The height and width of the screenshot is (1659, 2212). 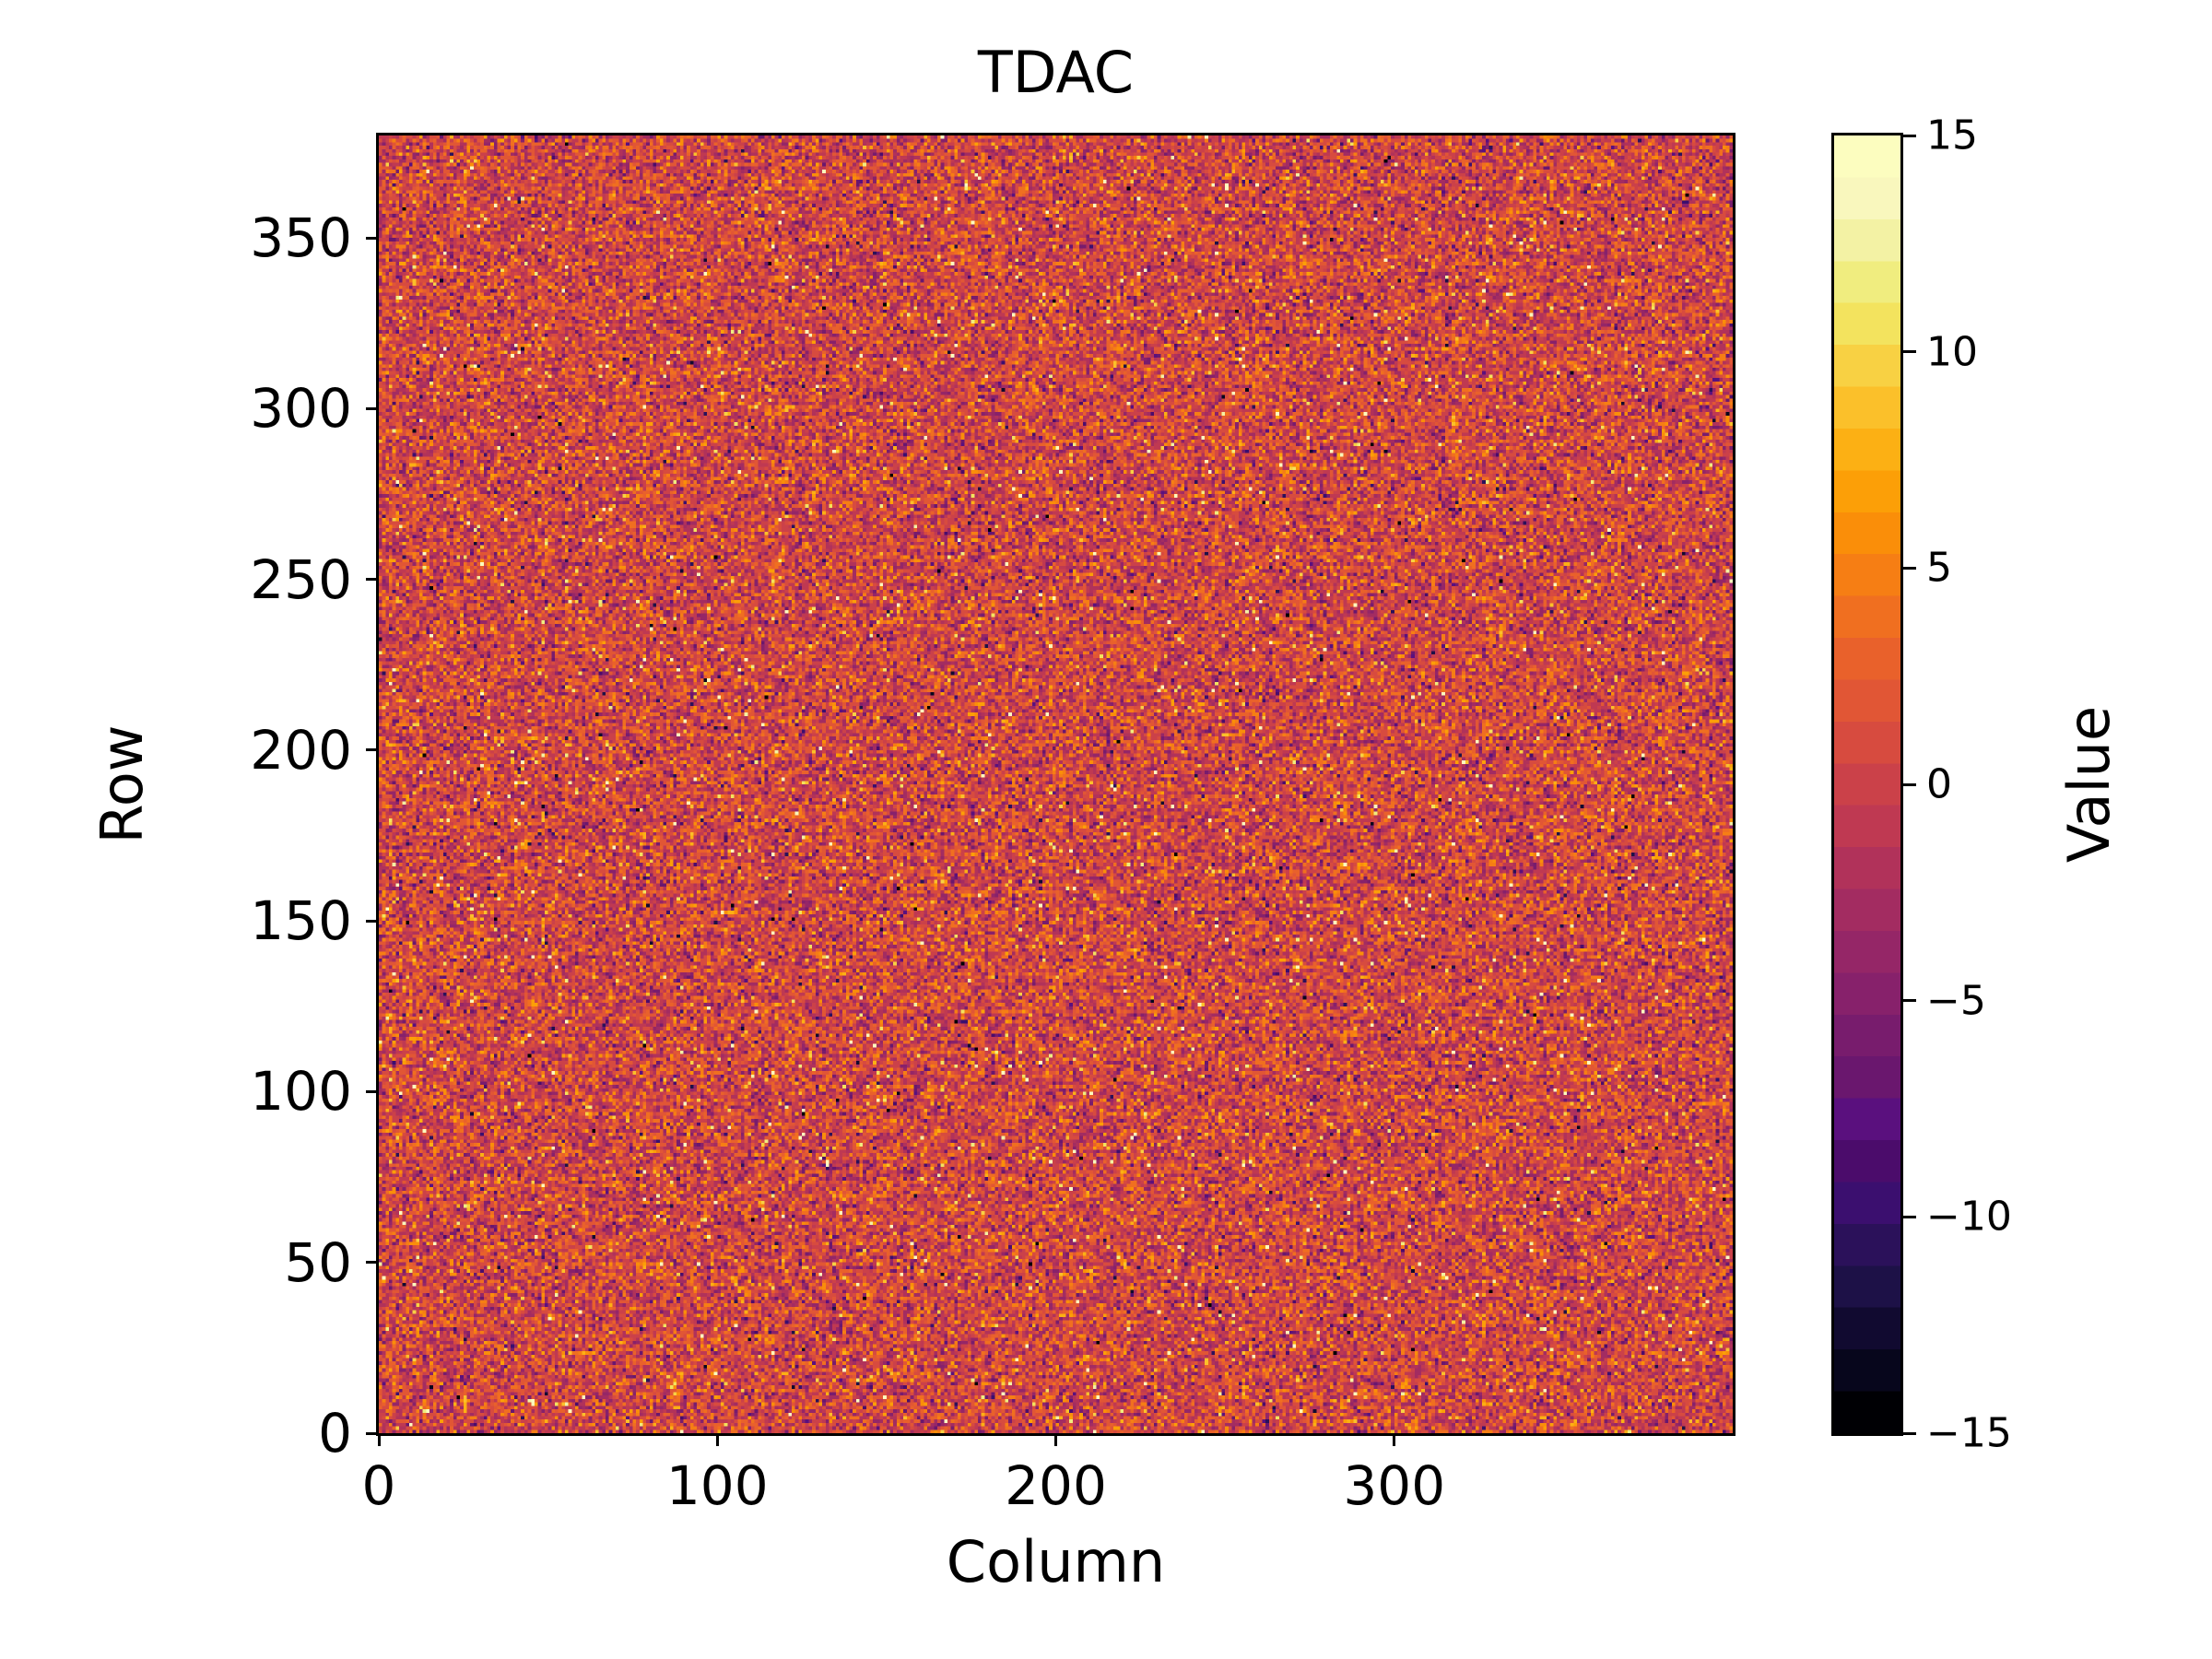 What do you see at coordinates (1969, 1433) in the screenshot?
I see `colorbar-tick-label: −15` at bounding box center [1969, 1433].